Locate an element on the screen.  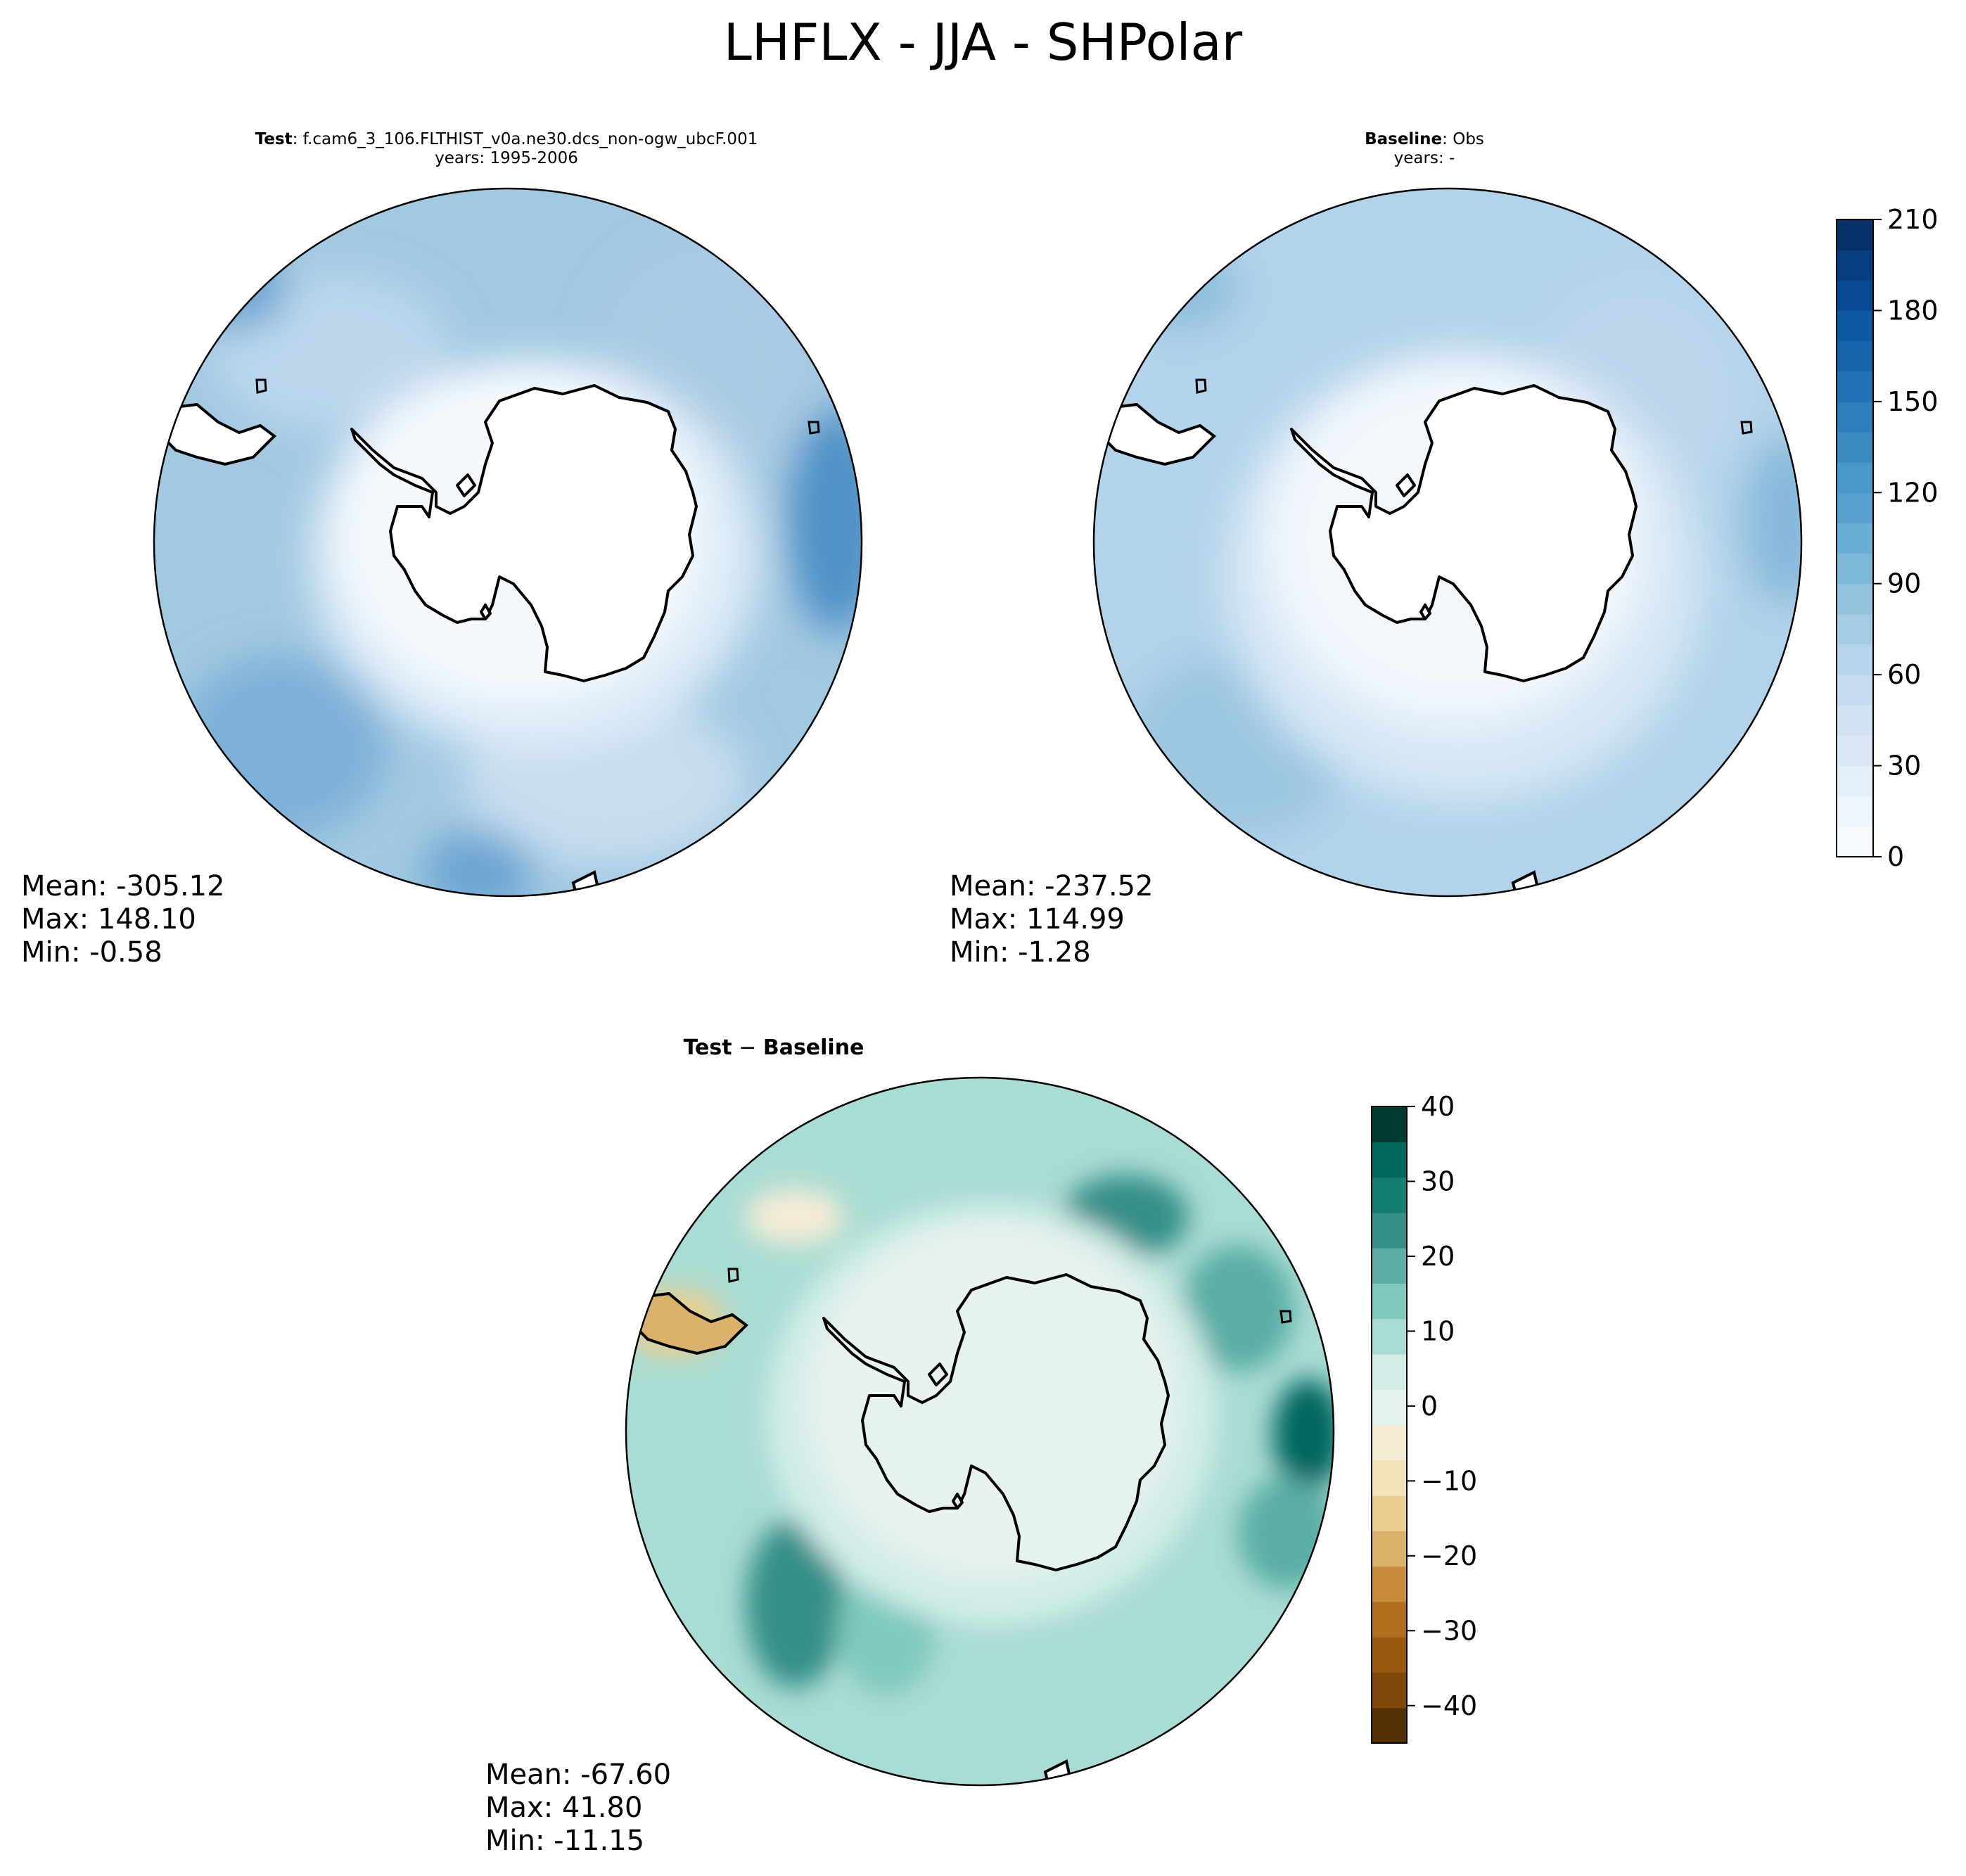
colorbar-tick-label: 60 is located at coordinates (1904, 674).